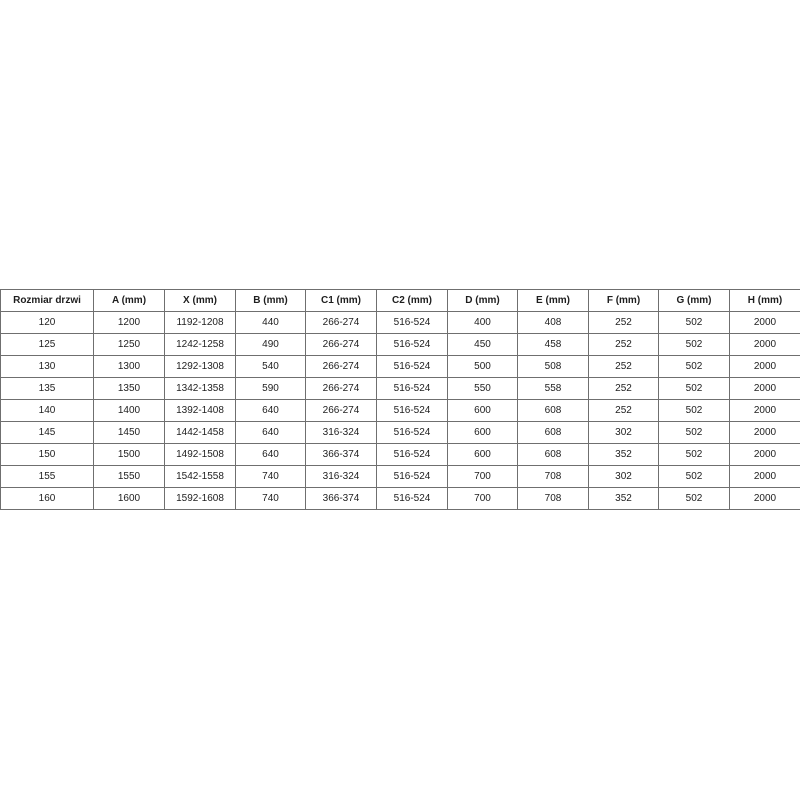 The height and width of the screenshot is (800, 800). What do you see at coordinates (270, 388) in the screenshot?
I see `table-cell: 590` at bounding box center [270, 388].